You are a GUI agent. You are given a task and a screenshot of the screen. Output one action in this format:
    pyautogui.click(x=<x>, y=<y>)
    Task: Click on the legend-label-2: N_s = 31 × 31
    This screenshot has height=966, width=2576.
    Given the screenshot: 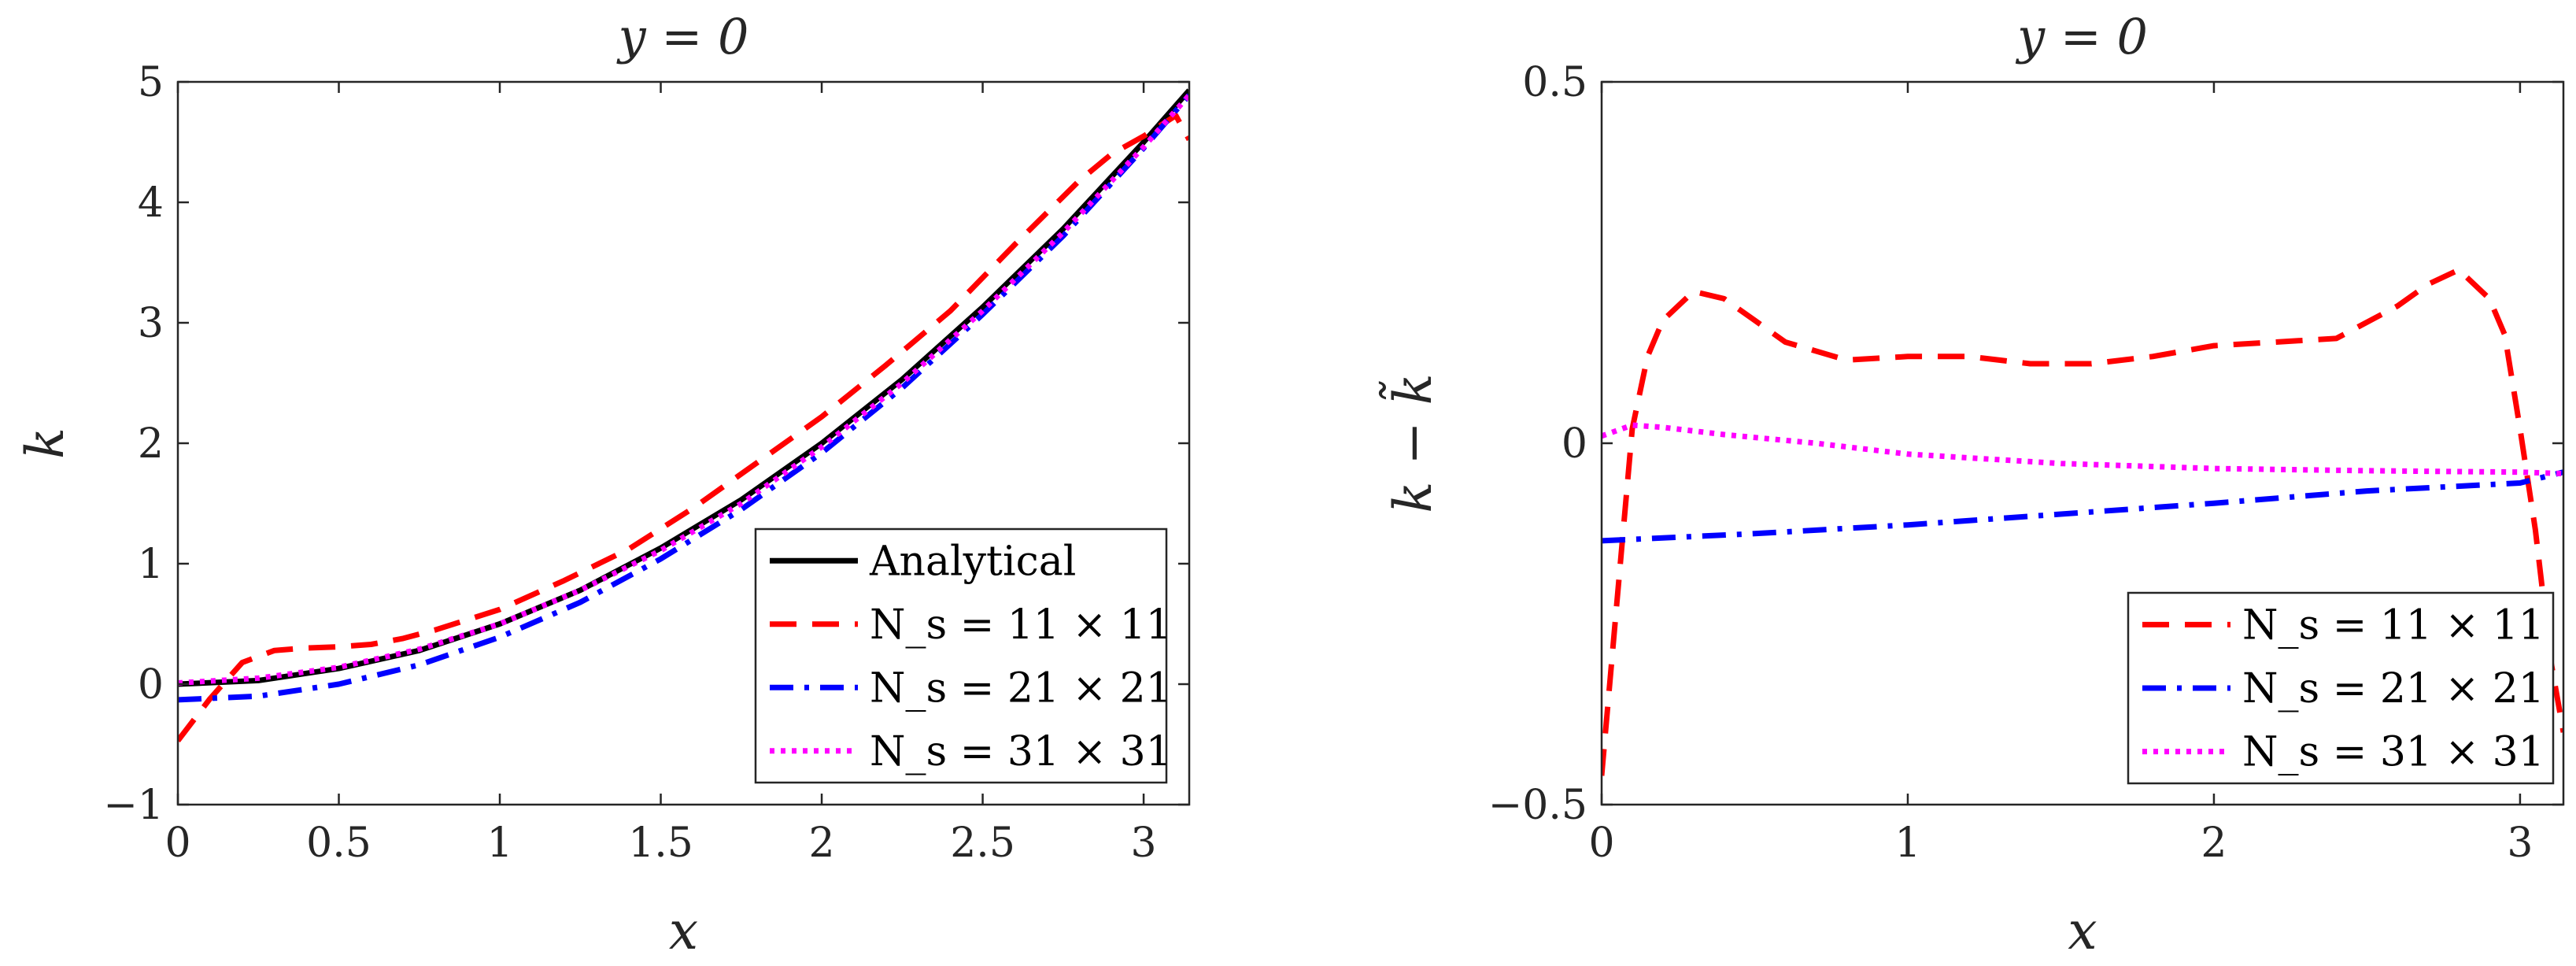 What is the action you would take?
    pyautogui.click(x=2393, y=752)
    